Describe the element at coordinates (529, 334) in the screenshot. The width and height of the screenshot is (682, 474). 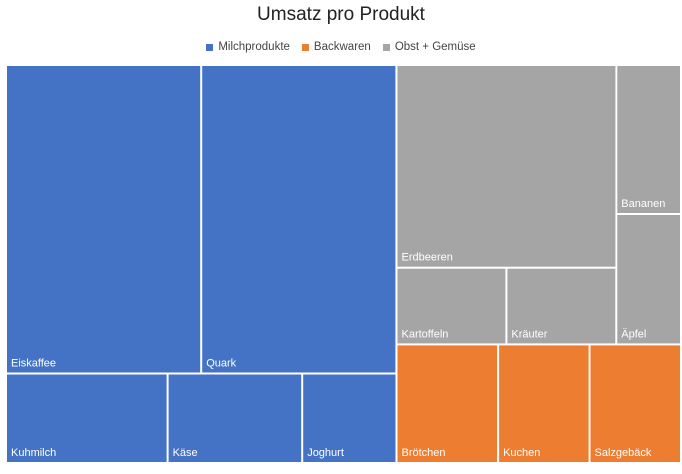
I see `tile-label-kraeuter: Kräuter` at that location.